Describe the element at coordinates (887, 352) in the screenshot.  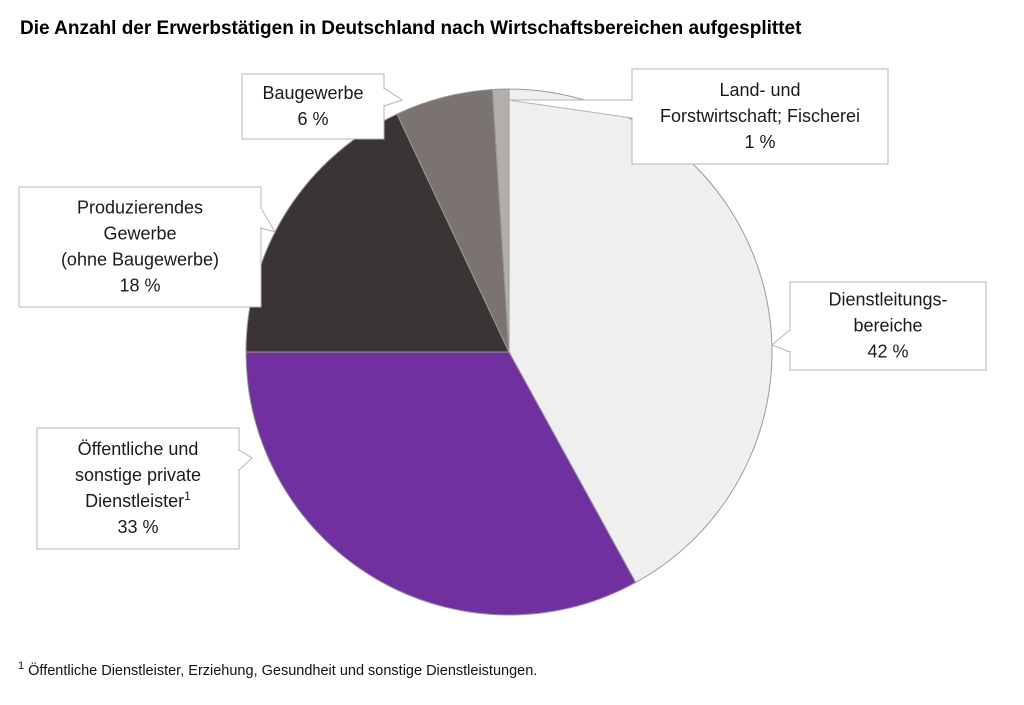
I see `callout-value-label: 42 %` at that location.